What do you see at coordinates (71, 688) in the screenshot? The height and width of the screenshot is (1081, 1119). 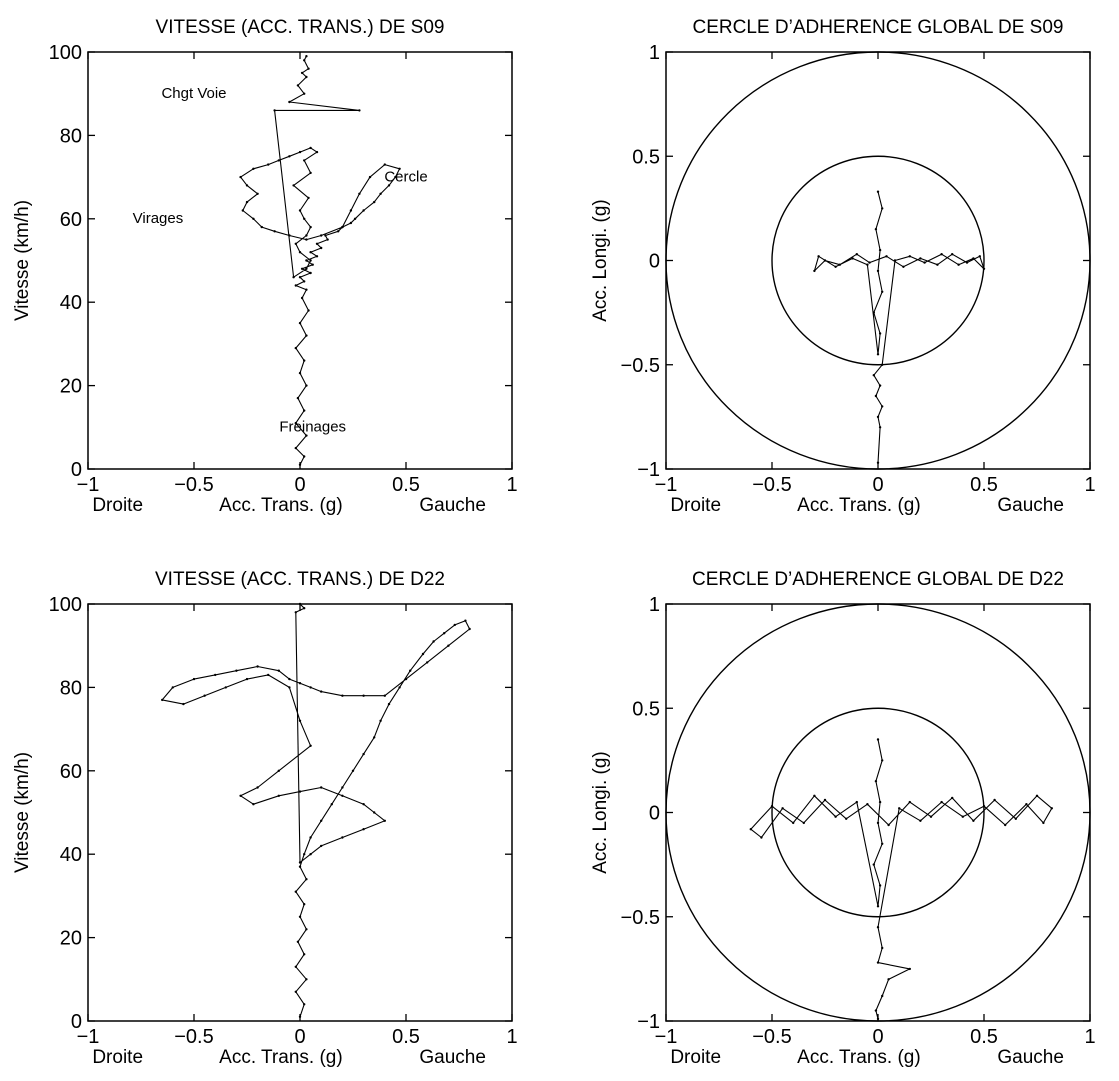 I see `y-tick-label: 80` at bounding box center [71, 688].